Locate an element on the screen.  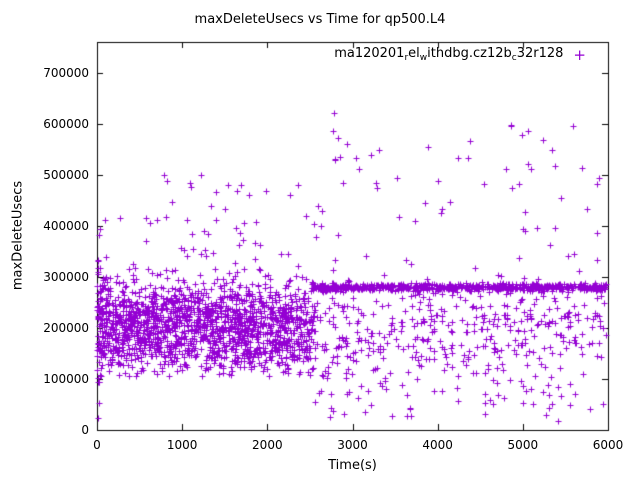
y-tick-label: 500000 is located at coordinates (66, 174).